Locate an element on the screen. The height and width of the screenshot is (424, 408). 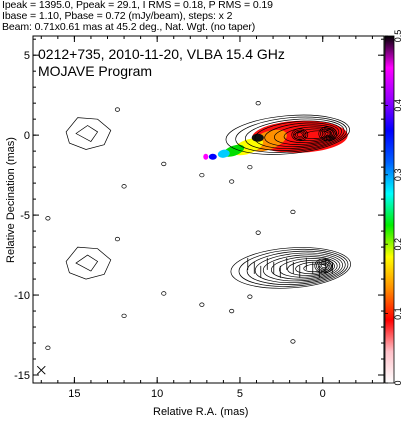
x-tick-label: 0 is located at coordinates (323, 394).